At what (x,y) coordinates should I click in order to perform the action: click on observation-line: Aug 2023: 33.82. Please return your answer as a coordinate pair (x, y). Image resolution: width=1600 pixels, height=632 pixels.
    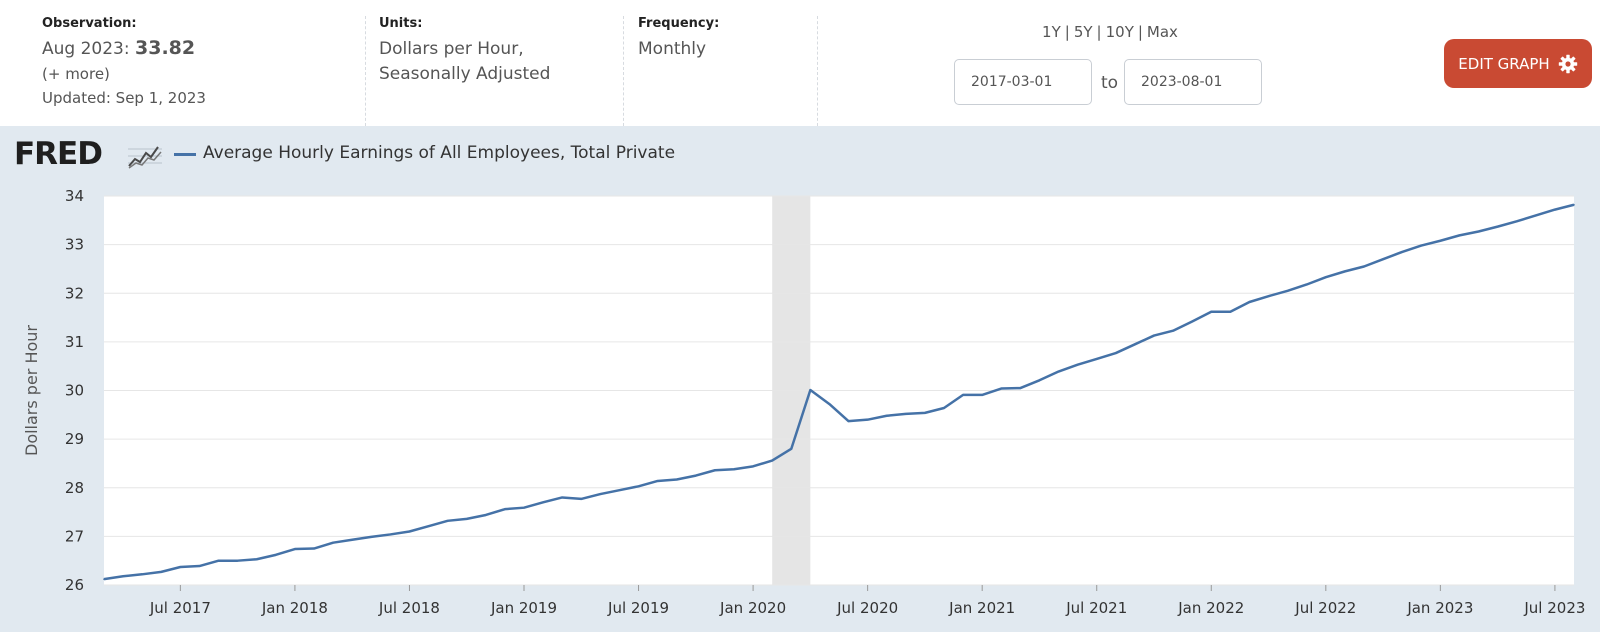
    Looking at the image, I should click on (124, 48).